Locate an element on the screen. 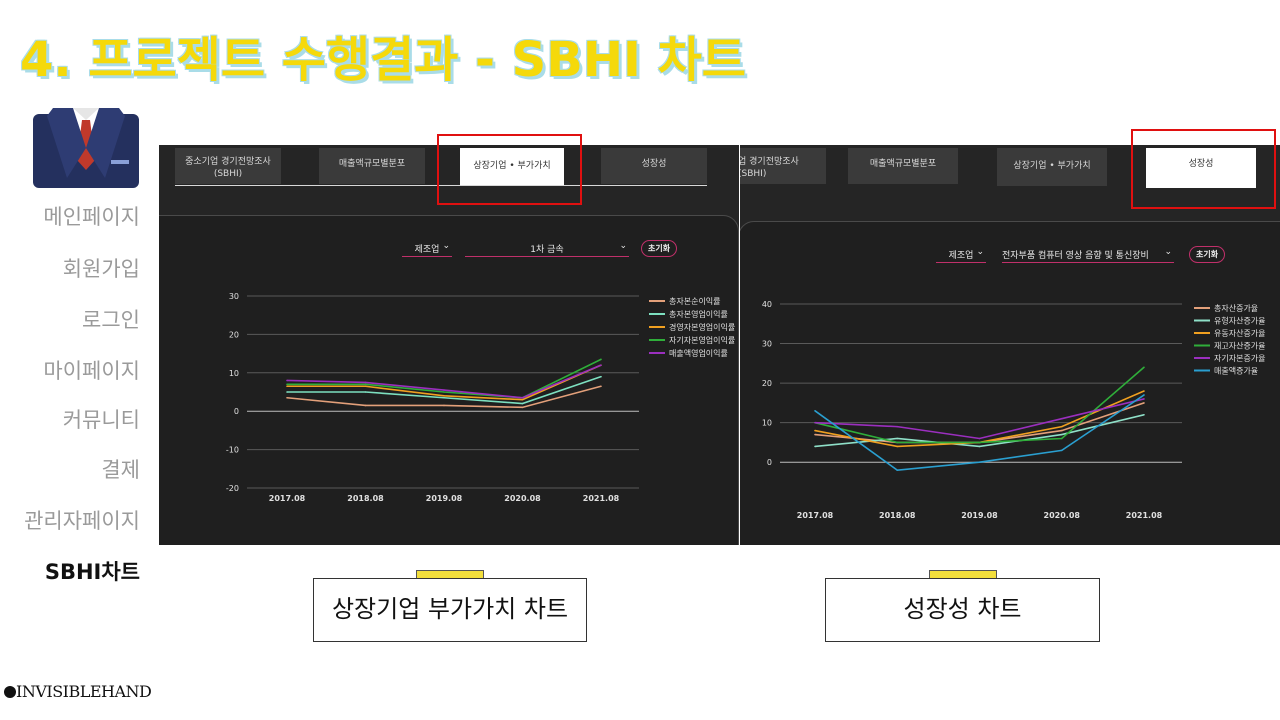 This screenshot has height=720, width=1280. x-tick-label: 2021.08 is located at coordinates (601, 498).